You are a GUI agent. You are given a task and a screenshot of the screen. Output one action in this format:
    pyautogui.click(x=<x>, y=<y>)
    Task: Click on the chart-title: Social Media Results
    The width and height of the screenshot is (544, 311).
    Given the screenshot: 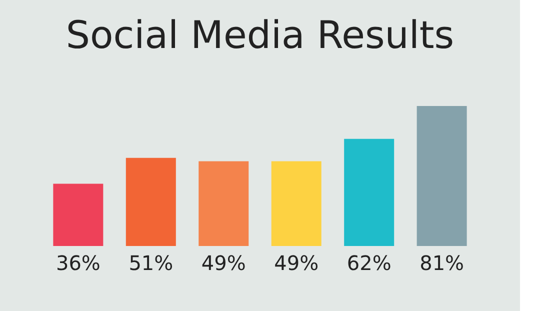 What is the action you would take?
    pyautogui.click(x=260, y=35)
    